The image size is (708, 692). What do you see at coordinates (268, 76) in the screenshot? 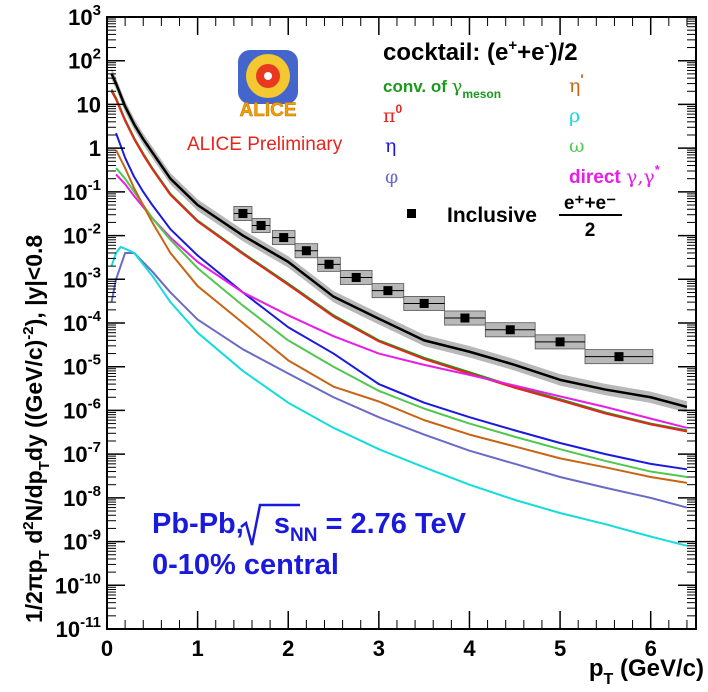
I see `alice-logo-center` at bounding box center [268, 76].